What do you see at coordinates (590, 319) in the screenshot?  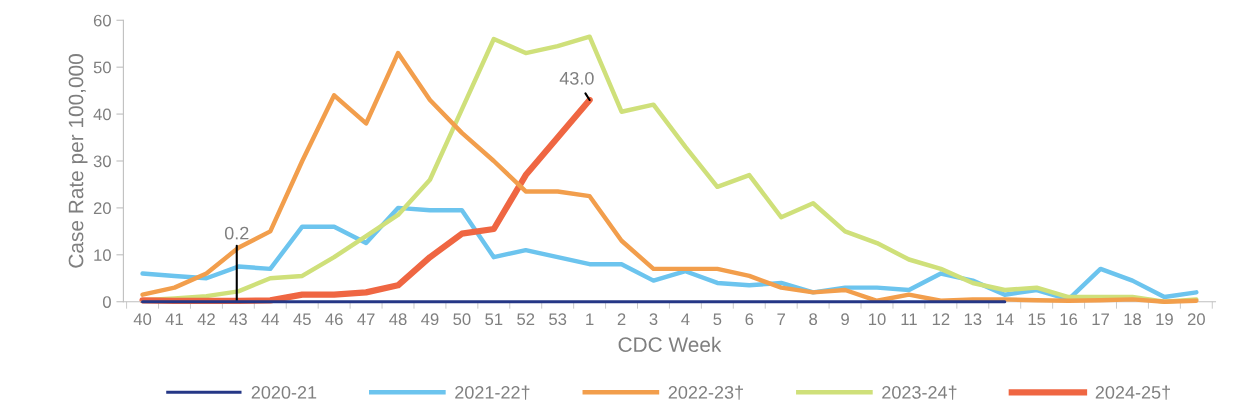 I see `x-tick-label: 1` at bounding box center [590, 319].